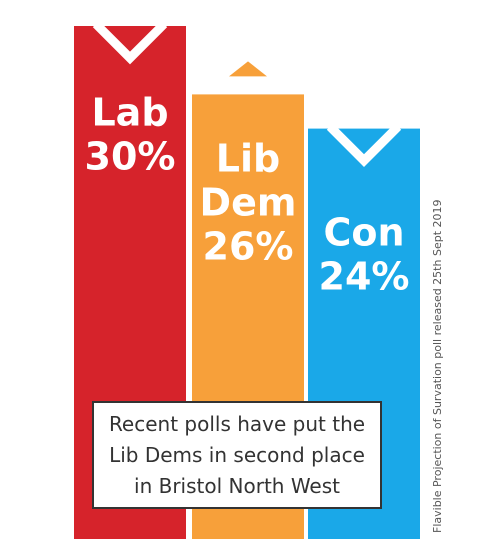  I want to click on bar-label: 30%, so click(130, 156).